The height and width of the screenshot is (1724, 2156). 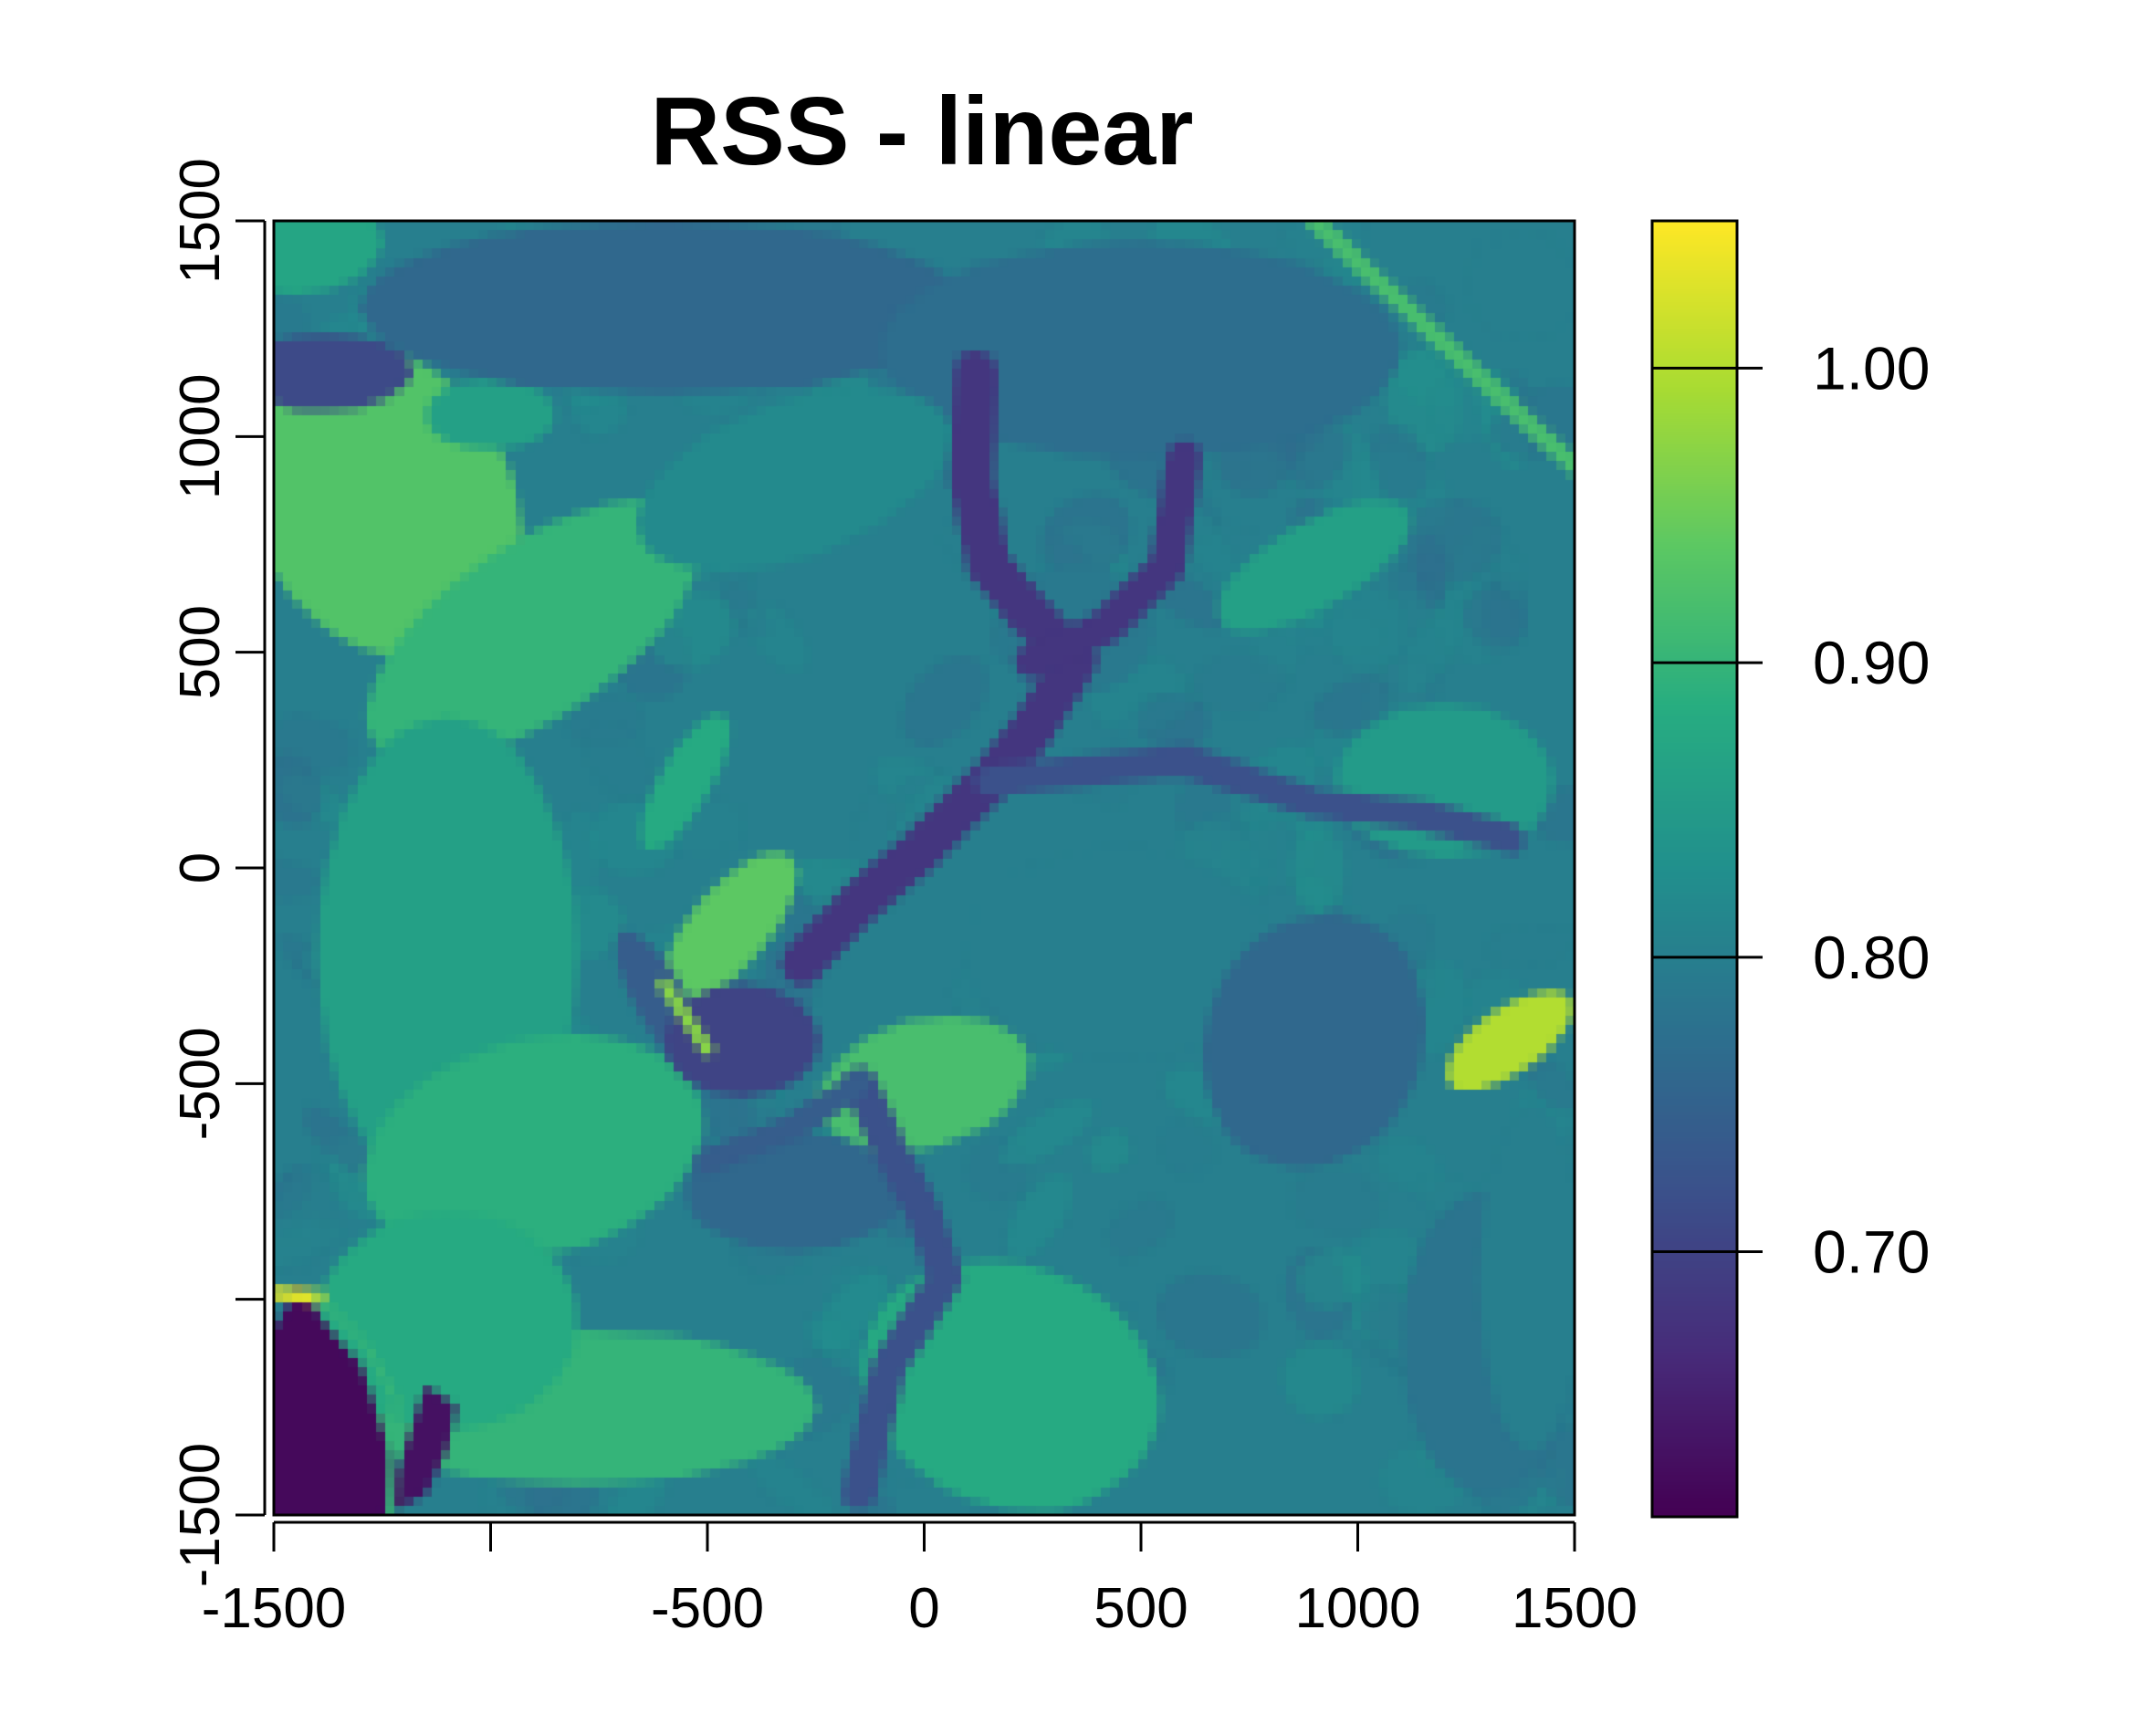 I want to click on y-tick-label-0: -1500, so click(x=201, y=1516).